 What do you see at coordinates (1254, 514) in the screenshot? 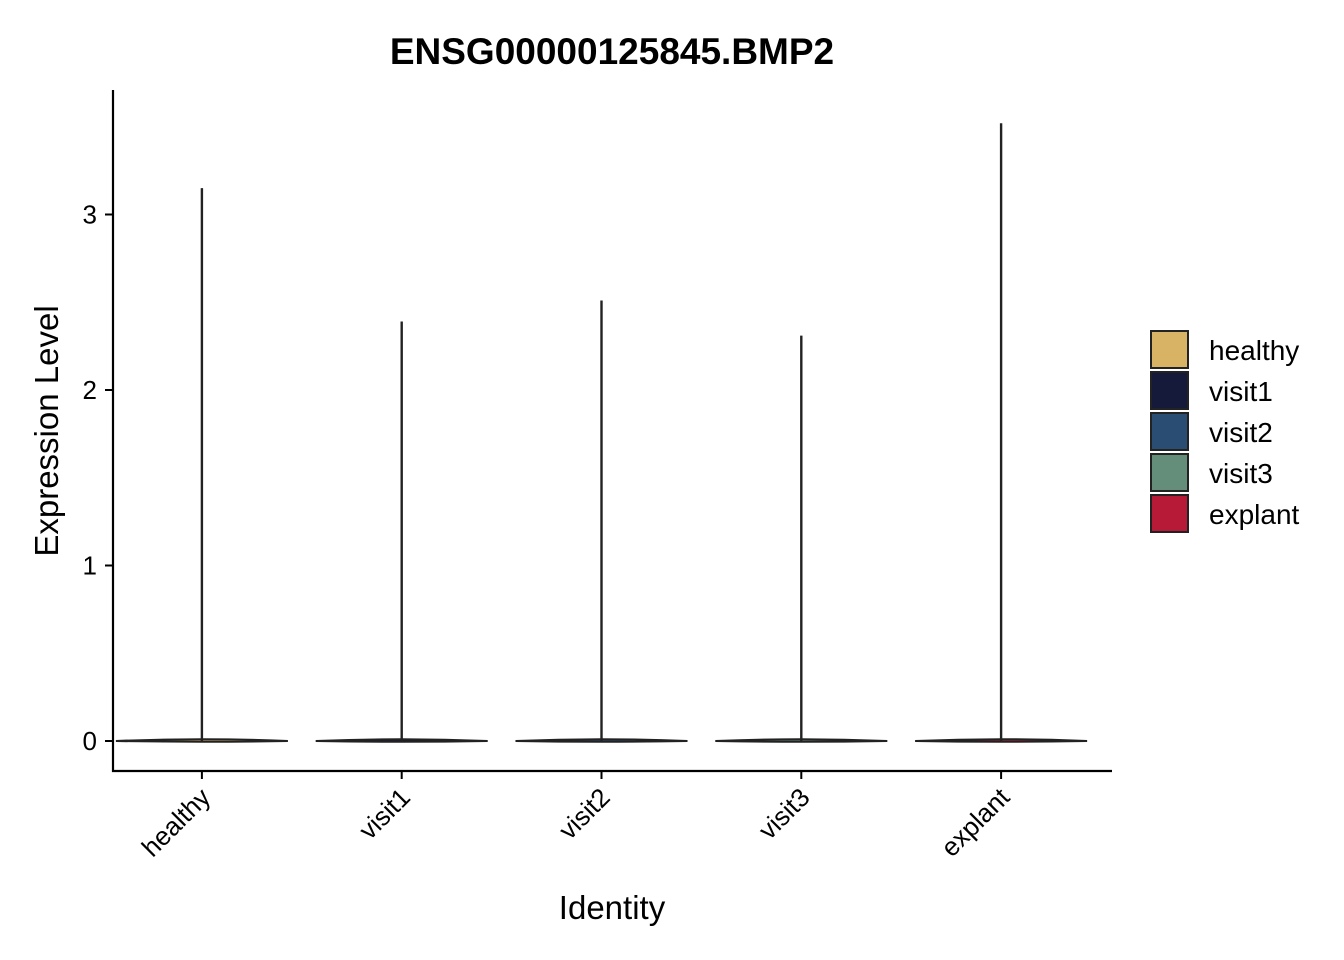
I see `legend-label-explant: explant` at bounding box center [1254, 514].